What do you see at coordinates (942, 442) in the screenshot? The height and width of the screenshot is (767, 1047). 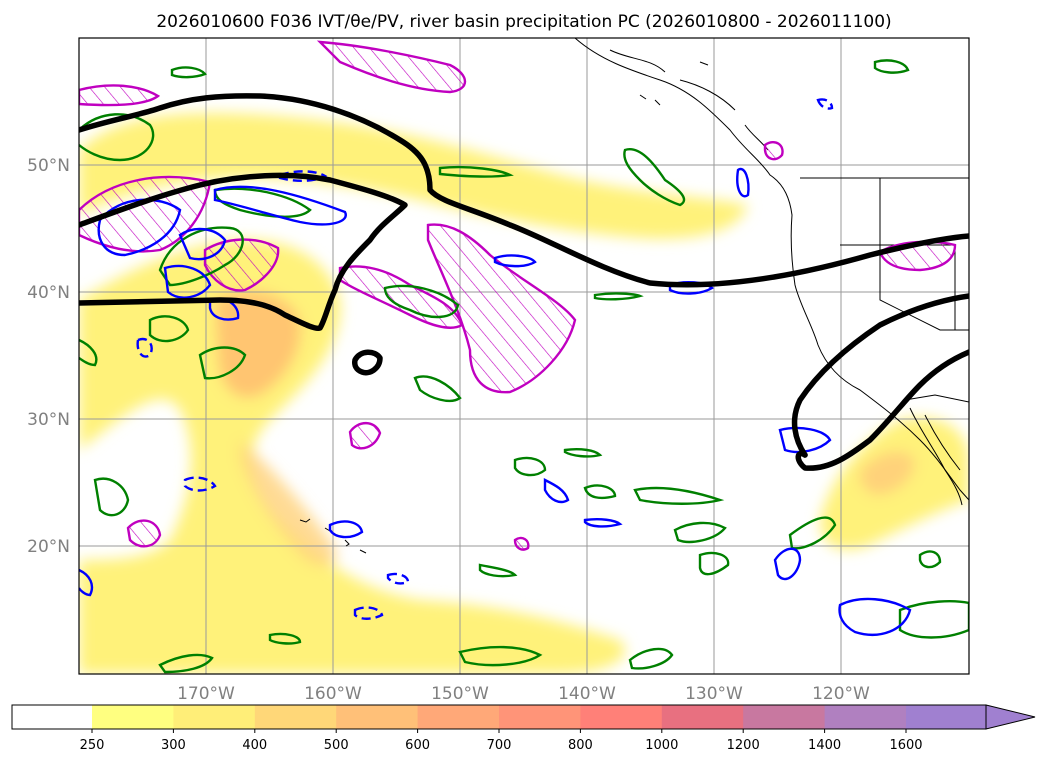 I see `gulf-of-california` at bounding box center [942, 442].